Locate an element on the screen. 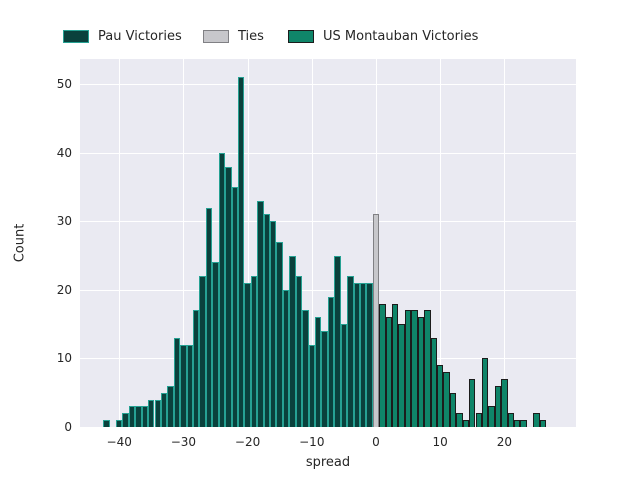  legend-item-ties: Ties is located at coordinates (233, 36).